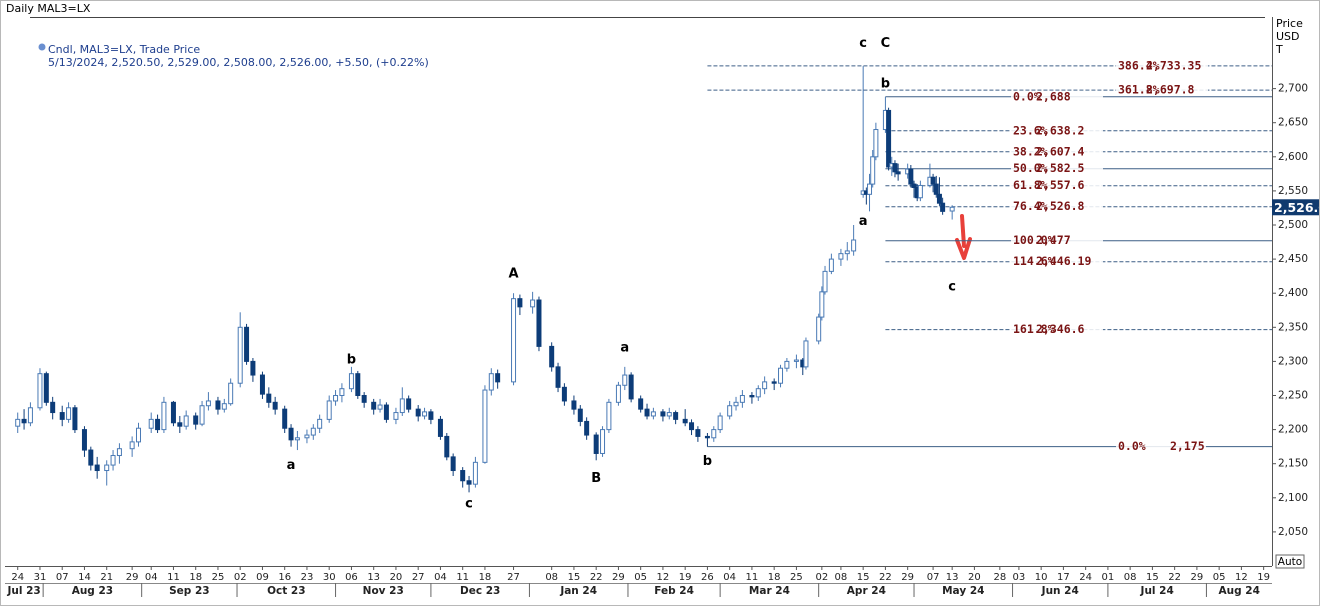 The width and height of the screenshot is (1320, 606). Describe the element at coordinates (1034, 329) in the screenshot. I see `fib-pct: 161.8%` at that location.